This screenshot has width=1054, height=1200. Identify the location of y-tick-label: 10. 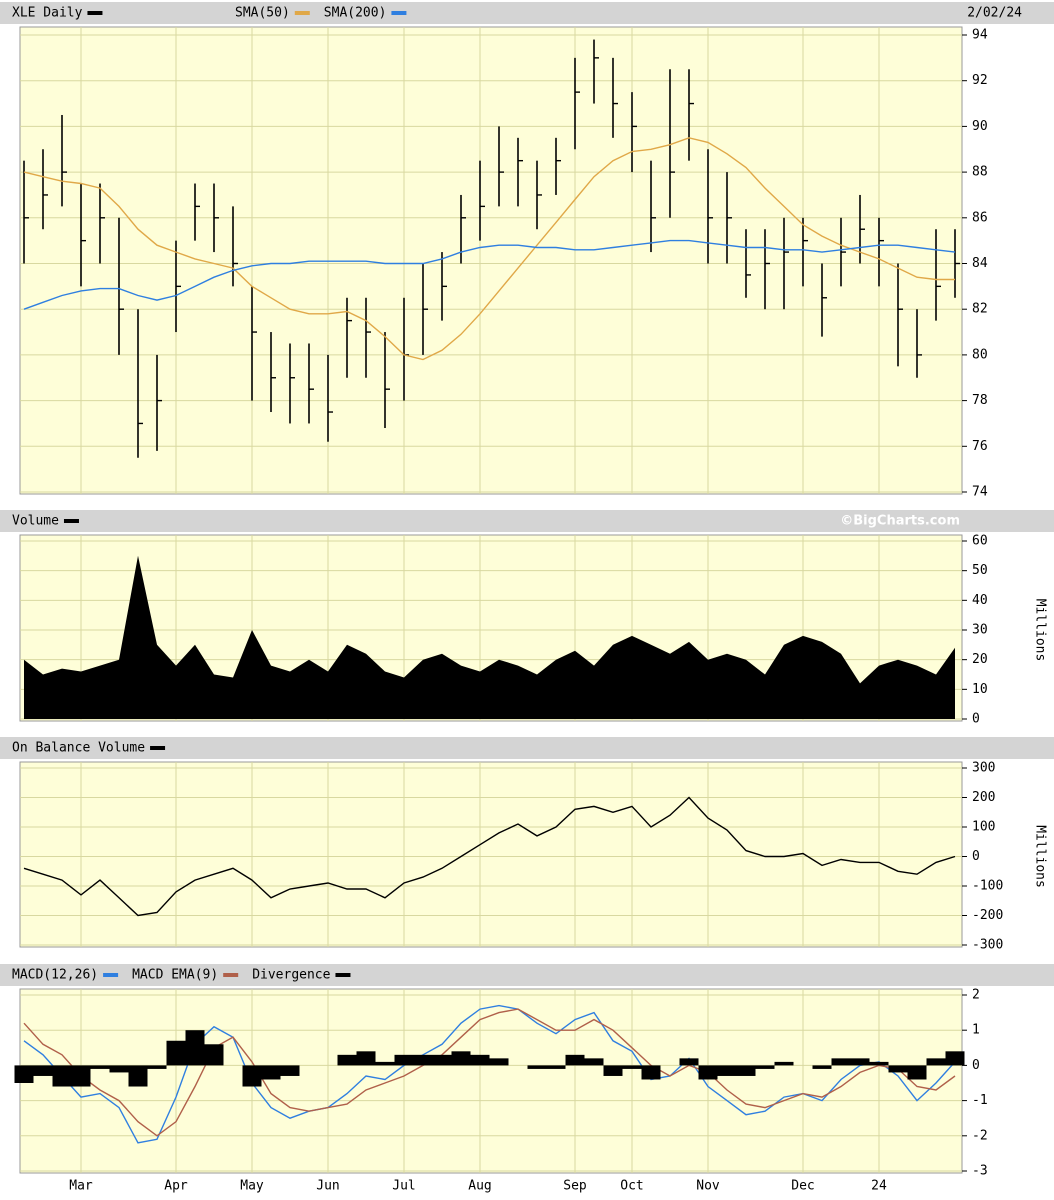
(980, 689).